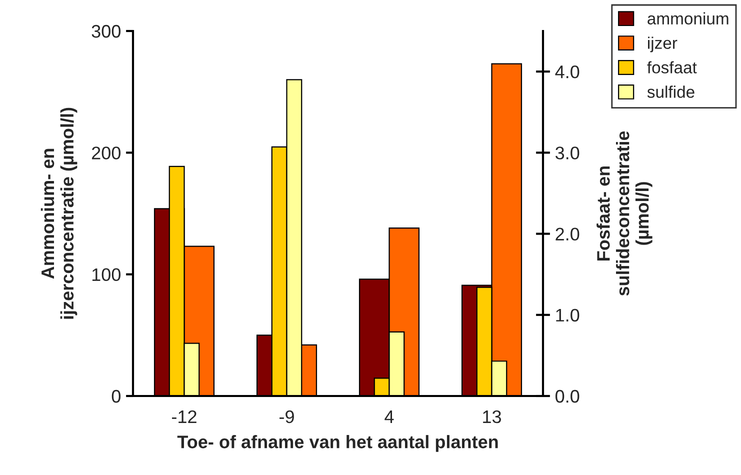  Describe the element at coordinates (567, 153) in the screenshot. I see `y2-tick-label: 3.0` at that location.